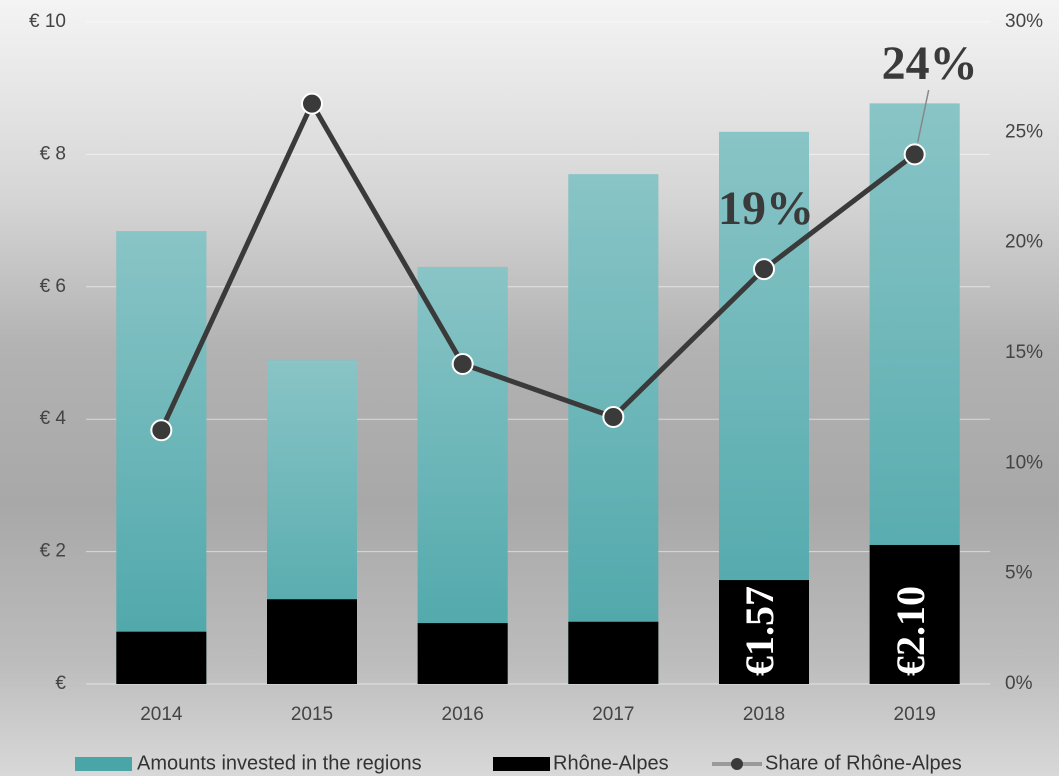 This screenshot has width=1059, height=776. What do you see at coordinates (923, 116) in the screenshot?
I see `leader-line` at bounding box center [923, 116].